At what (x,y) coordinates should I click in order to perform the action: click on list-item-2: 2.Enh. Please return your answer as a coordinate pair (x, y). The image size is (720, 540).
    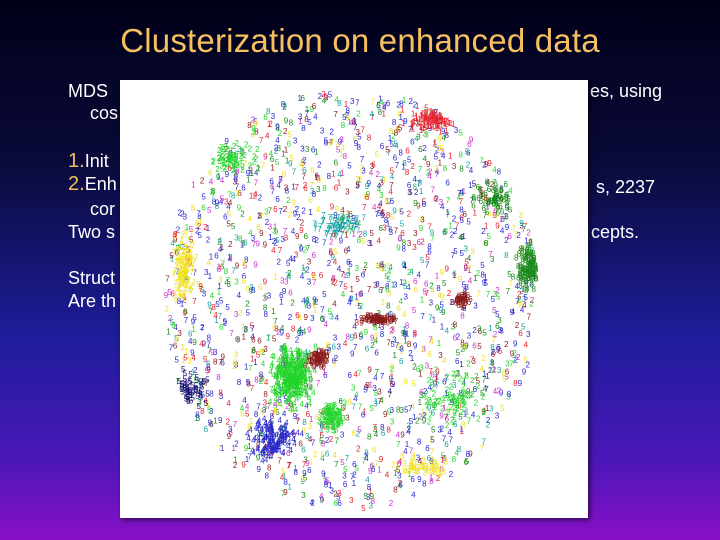
    Looking at the image, I should click on (92, 184).